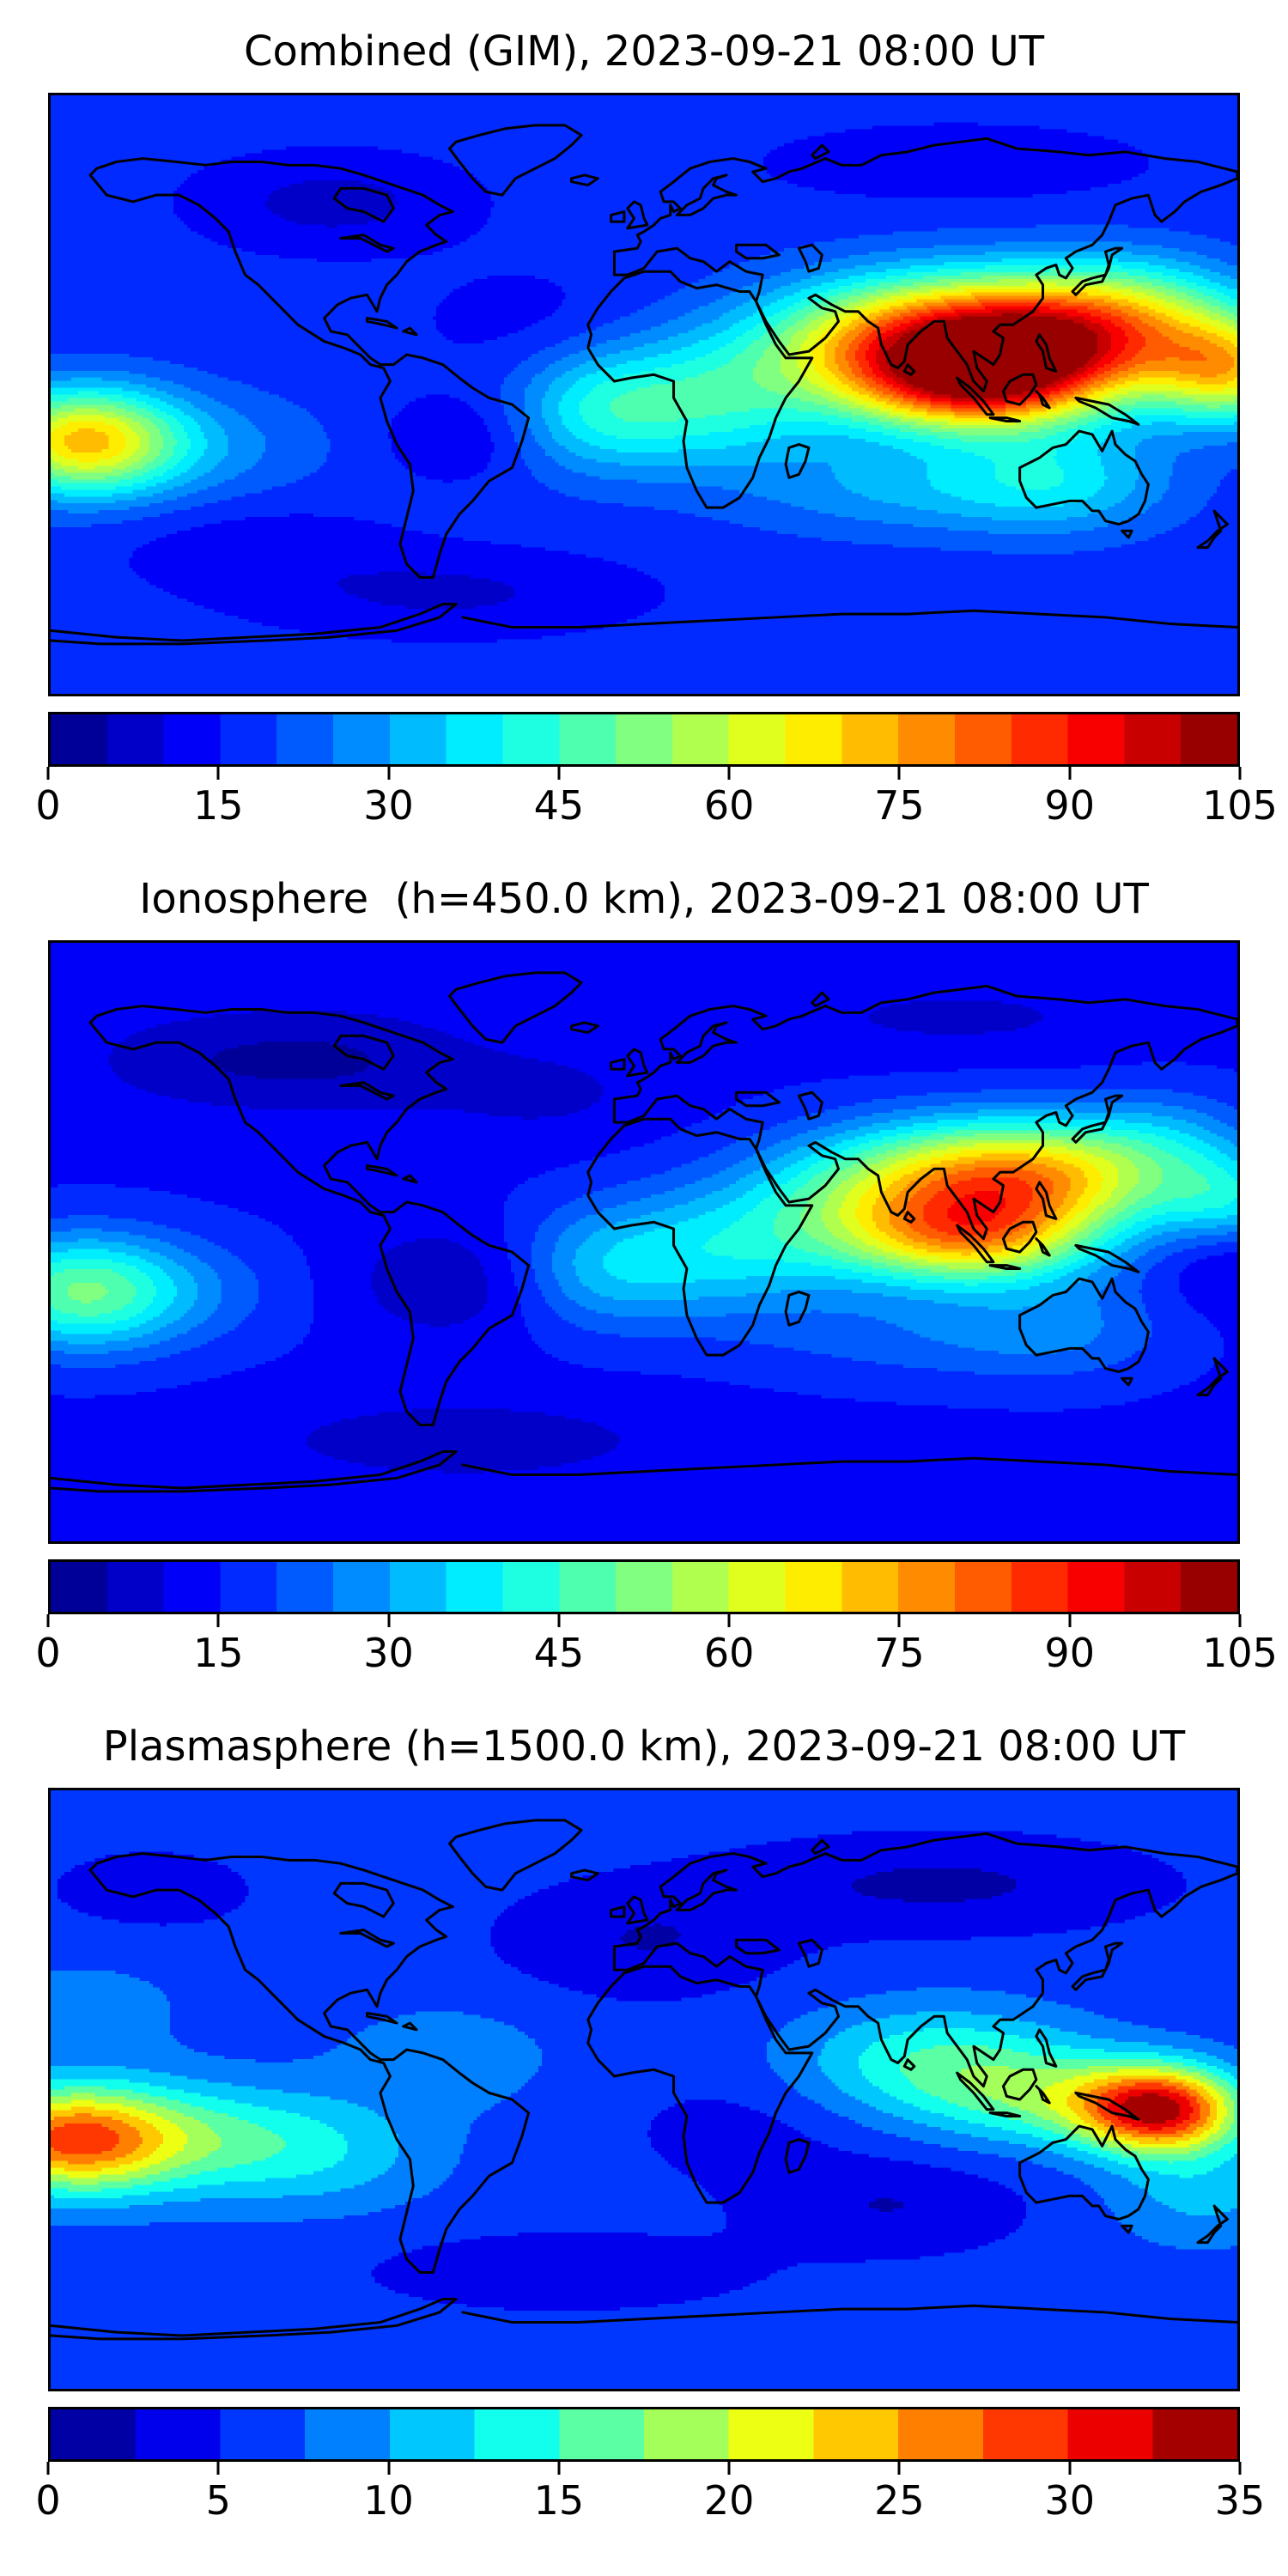 The image size is (1288, 2576). Describe the element at coordinates (388, 2500) in the screenshot. I see `colorbar-tick-label: 10` at that location.